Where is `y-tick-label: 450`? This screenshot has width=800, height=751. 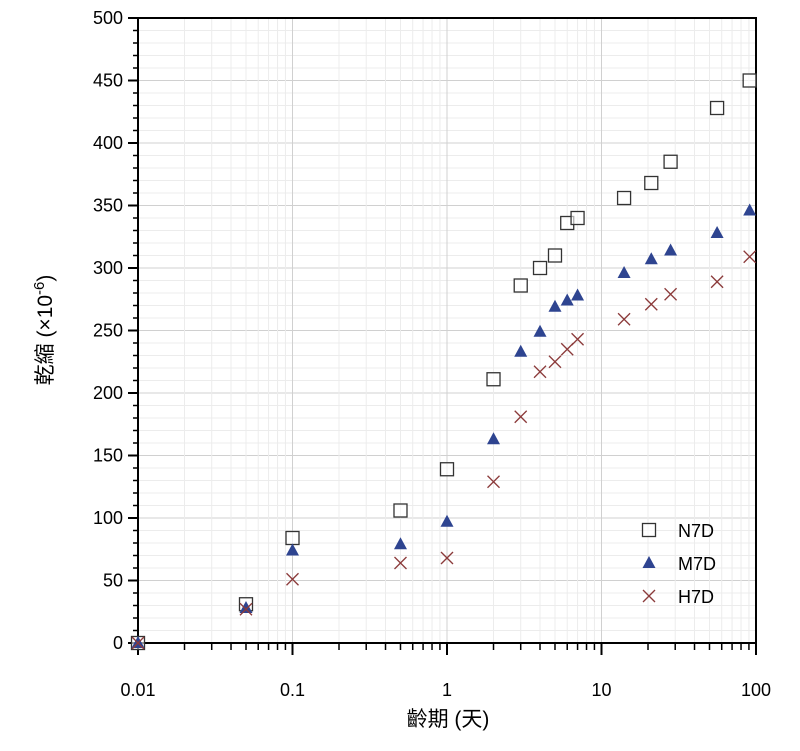
y-tick-label: 450 is located at coordinates (108, 81).